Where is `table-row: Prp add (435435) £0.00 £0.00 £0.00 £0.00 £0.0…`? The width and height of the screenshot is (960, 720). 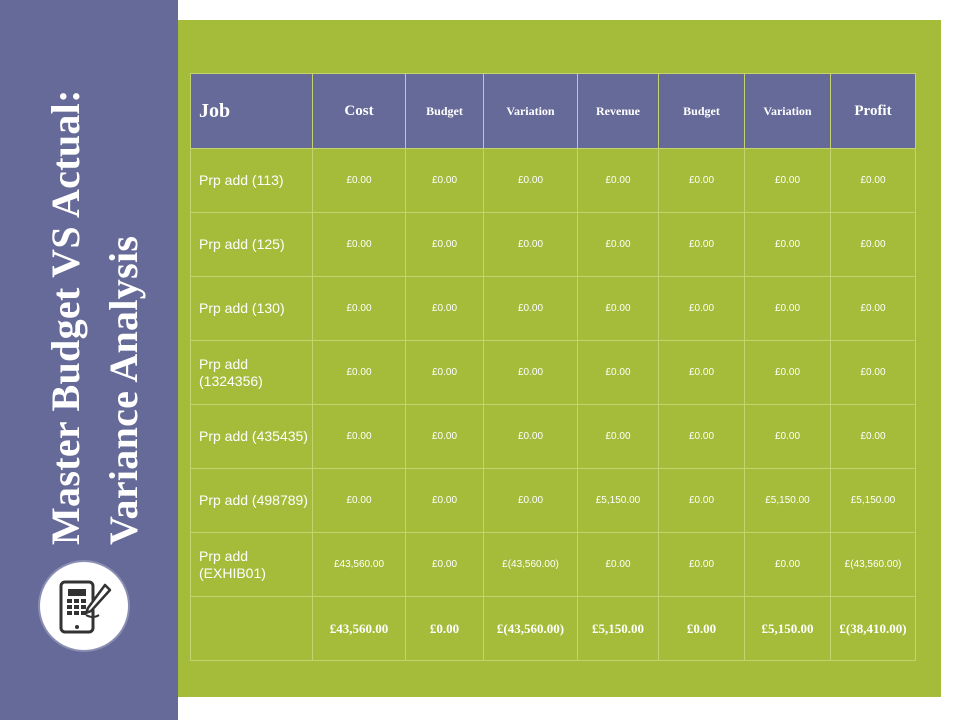 table-row: Prp add (435435) £0.00 £0.00 £0.00 £0.00 £0.0… is located at coordinates (553, 436).